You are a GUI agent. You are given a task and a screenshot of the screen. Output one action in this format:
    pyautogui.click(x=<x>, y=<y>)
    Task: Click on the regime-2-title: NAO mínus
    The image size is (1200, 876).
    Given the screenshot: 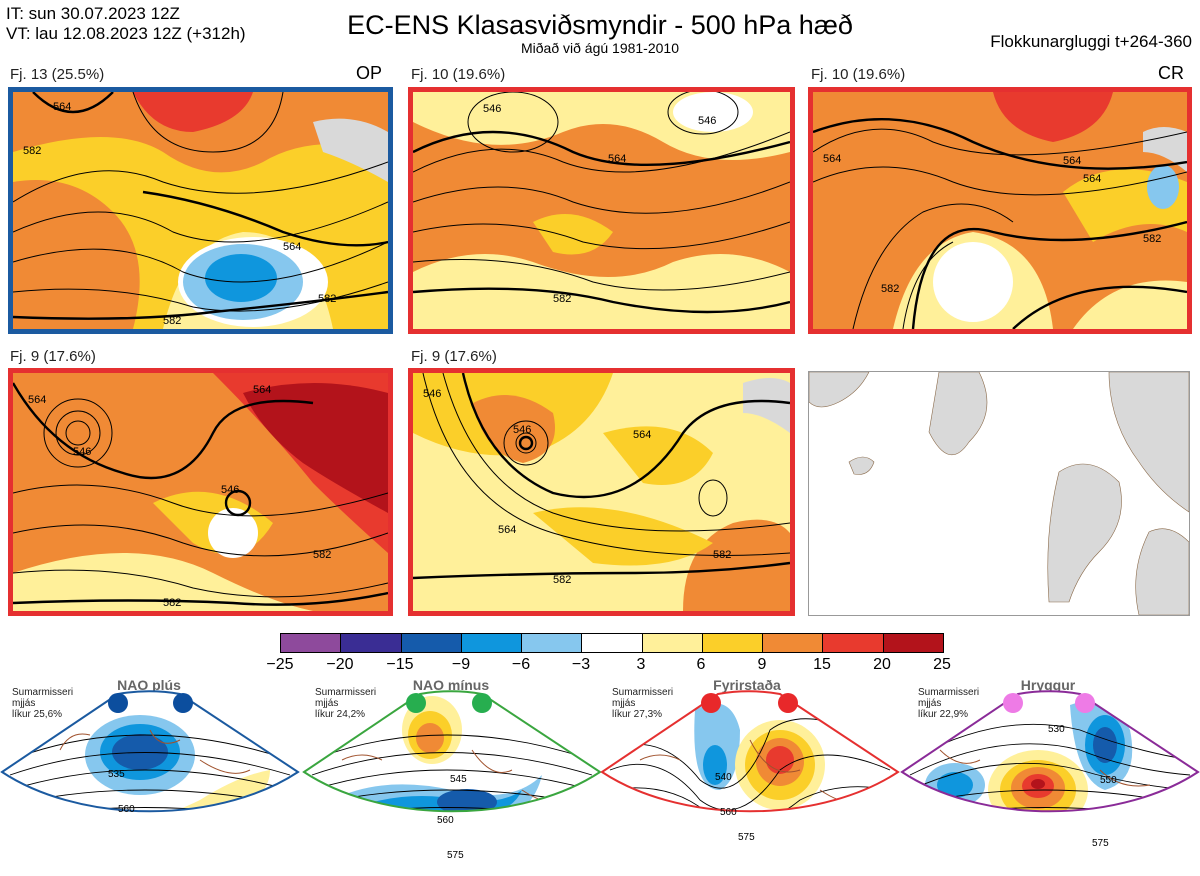 What is the action you would take?
    pyautogui.click(x=451, y=685)
    